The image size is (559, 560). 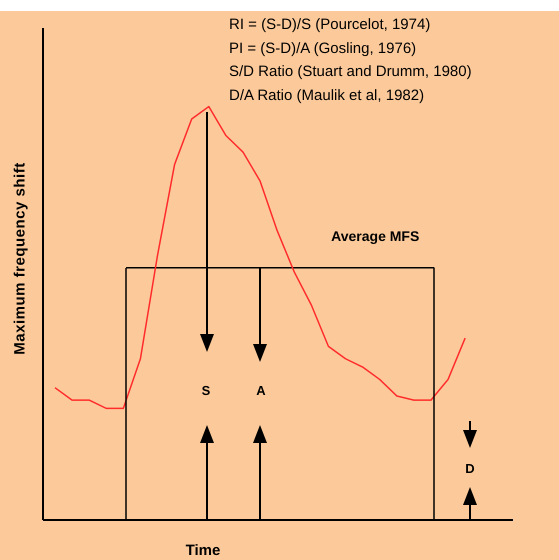 What do you see at coordinates (261, 390) in the screenshot?
I see `annotation: A` at bounding box center [261, 390].